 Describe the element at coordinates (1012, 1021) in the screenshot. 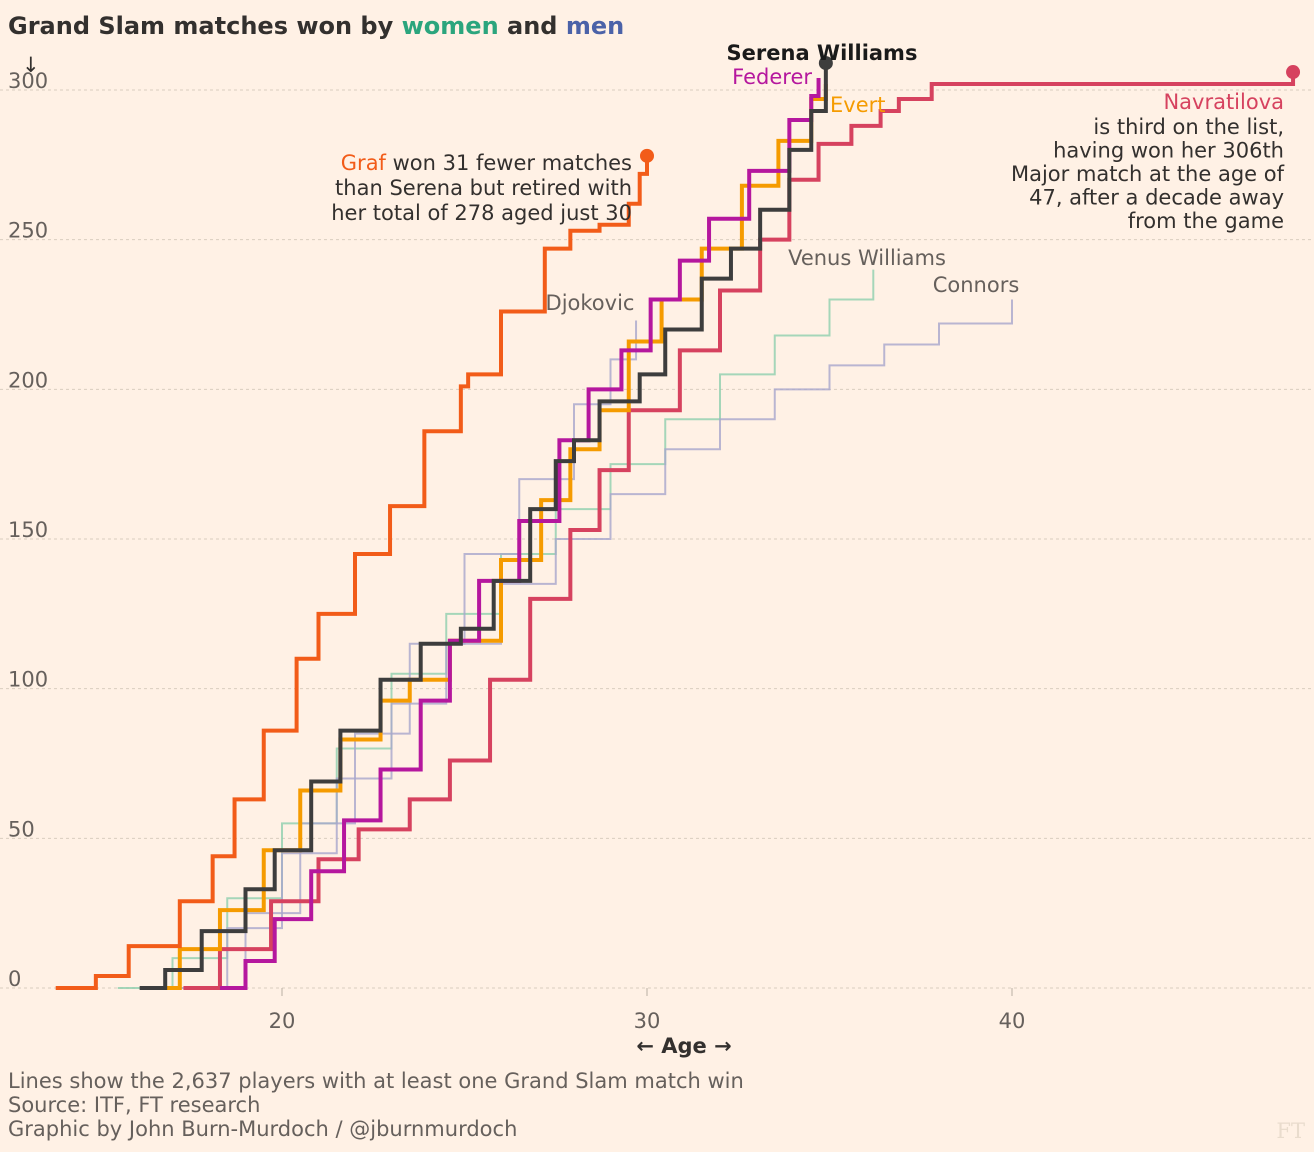

I see `x-tick-label: 40` at that location.